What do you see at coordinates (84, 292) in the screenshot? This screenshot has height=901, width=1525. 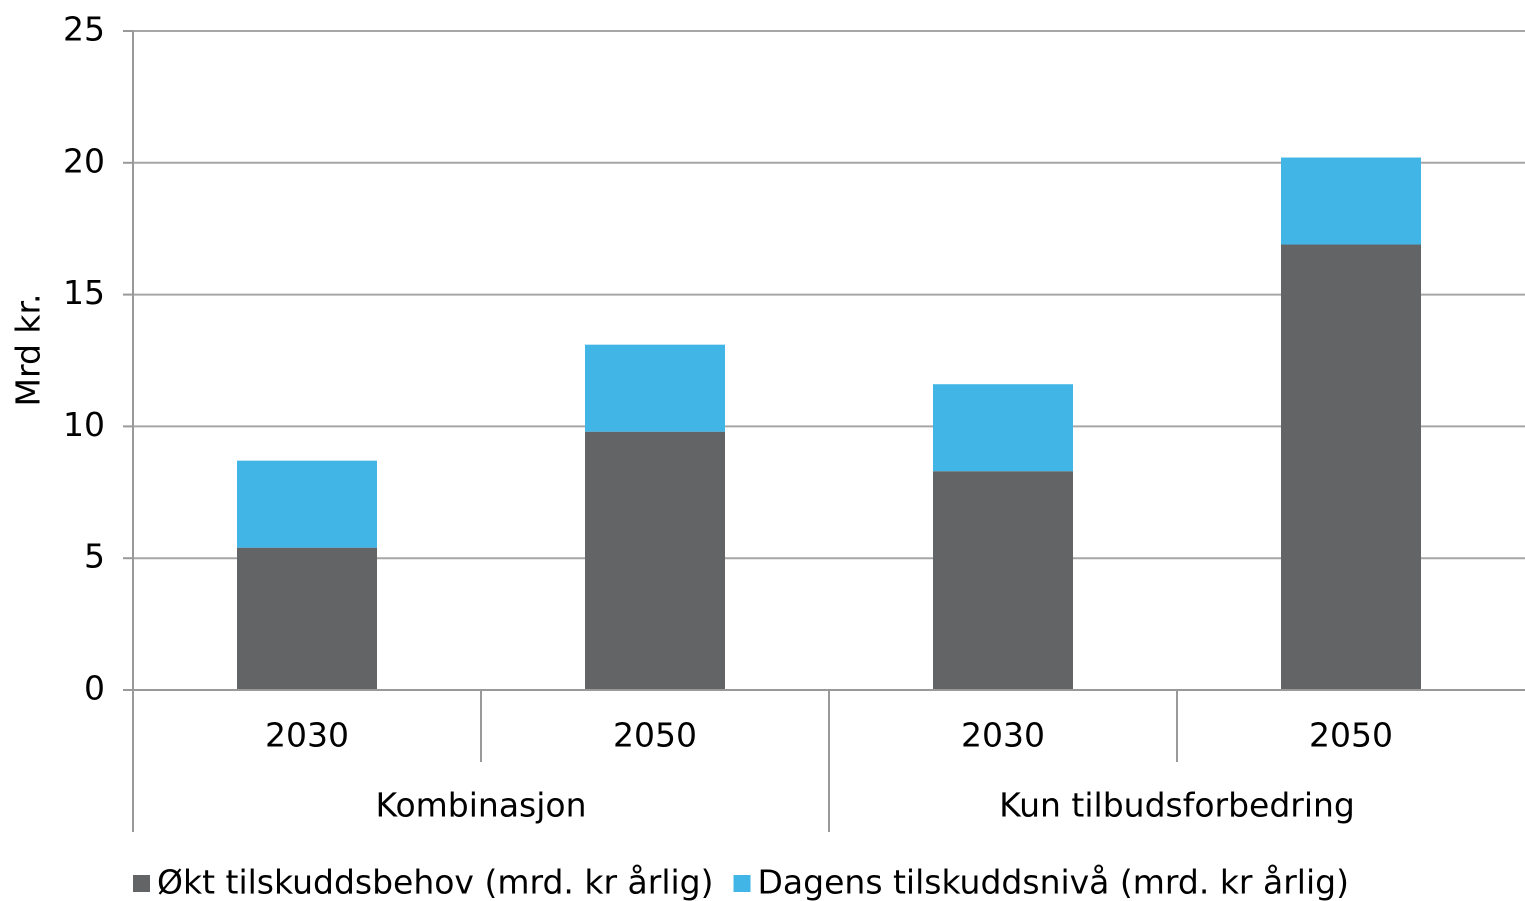 I see `y-tick-label: 15` at bounding box center [84, 292].